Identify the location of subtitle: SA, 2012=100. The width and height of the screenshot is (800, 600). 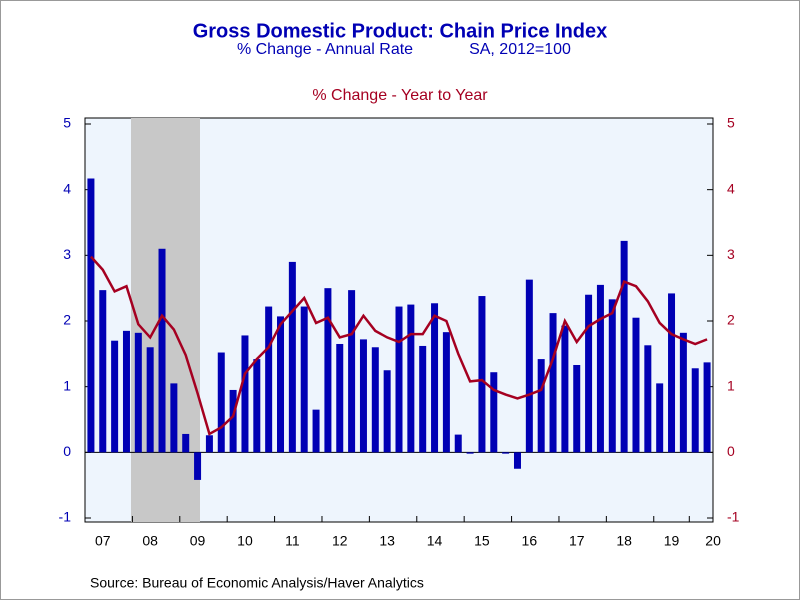
(520, 49).